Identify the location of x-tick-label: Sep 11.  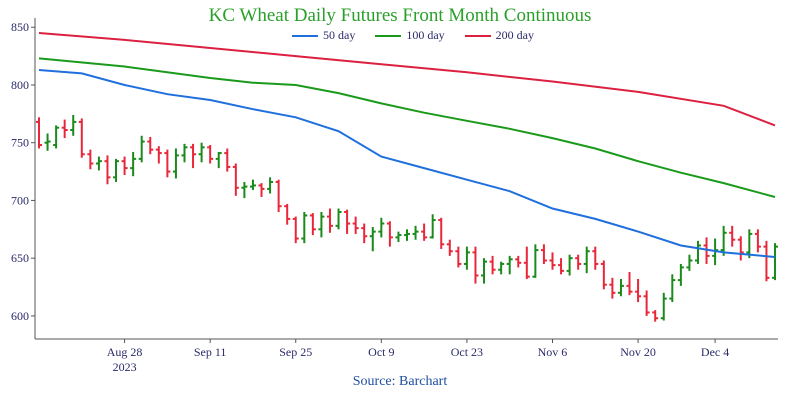
(210, 352).